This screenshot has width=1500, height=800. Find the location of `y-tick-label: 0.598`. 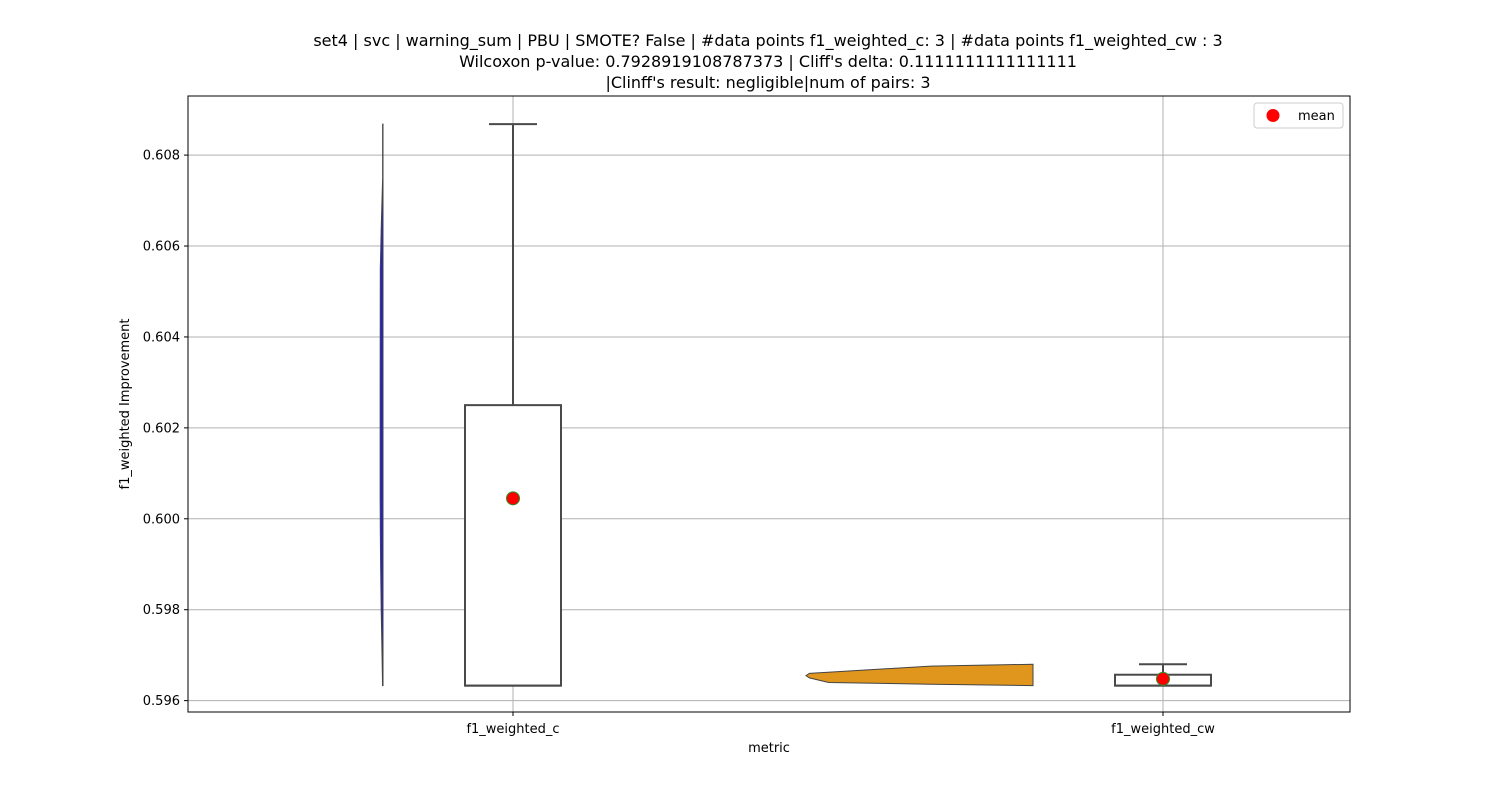

y-tick-label: 0.598 is located at coordinates (161, 610).